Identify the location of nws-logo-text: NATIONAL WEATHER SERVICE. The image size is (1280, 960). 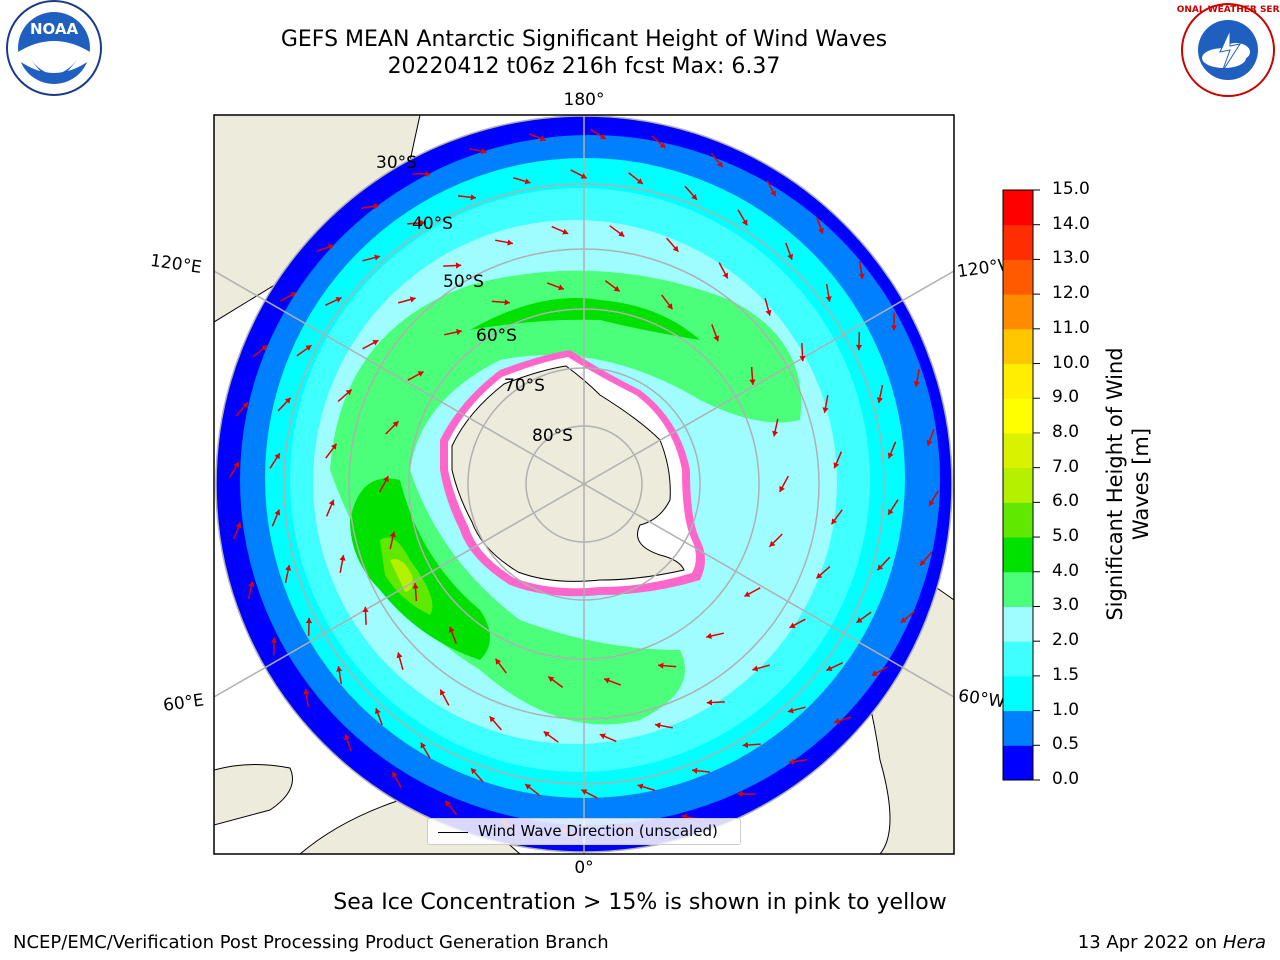
(1228, 10).